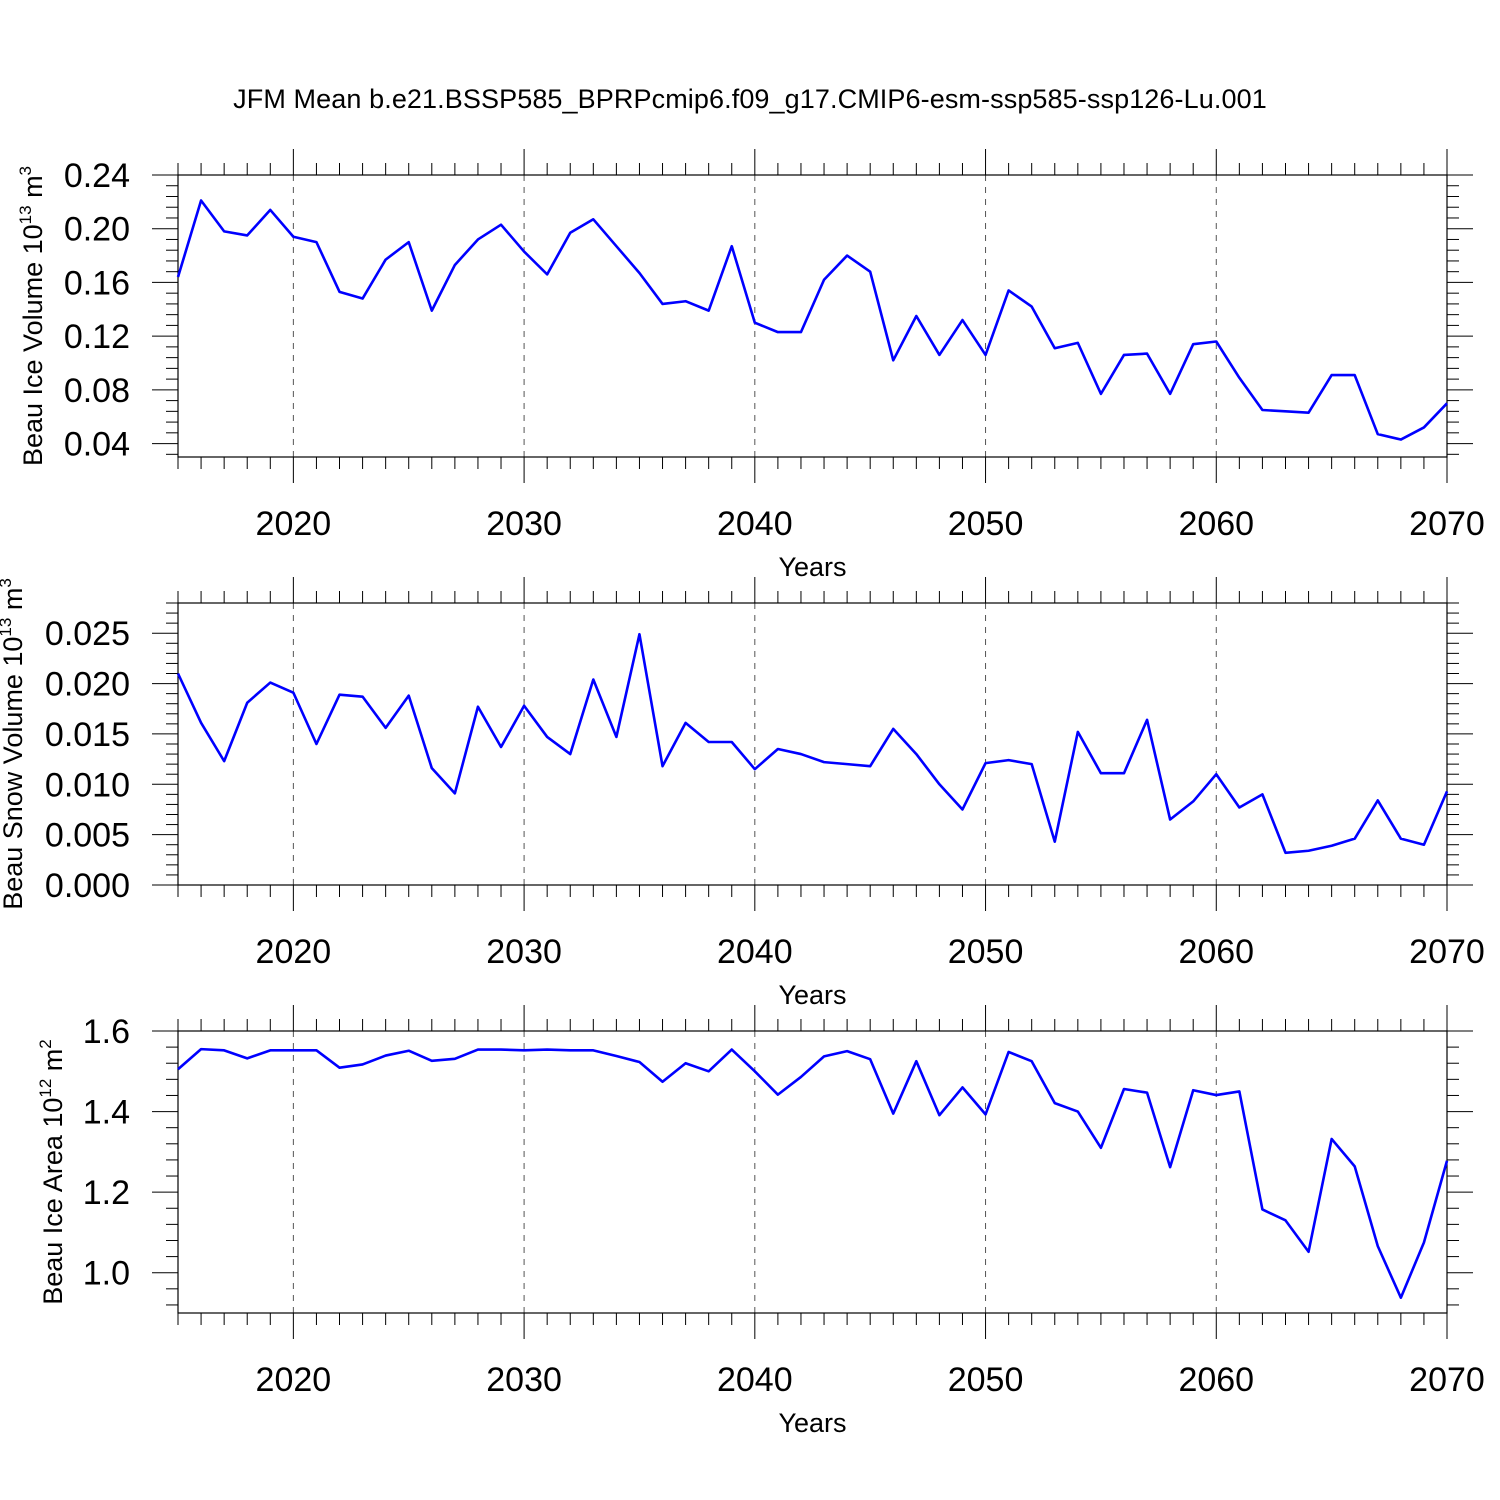 The height and width of the screenshot is (1500, 1500). I want to click on panel2-x-tick-label: 2030, so click(524, 952).